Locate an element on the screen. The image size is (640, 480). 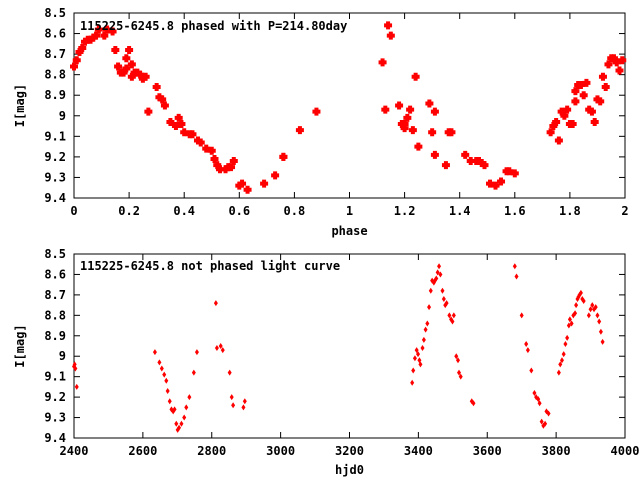
x-tick-label: 4000 is located at coordinates (625, 451).